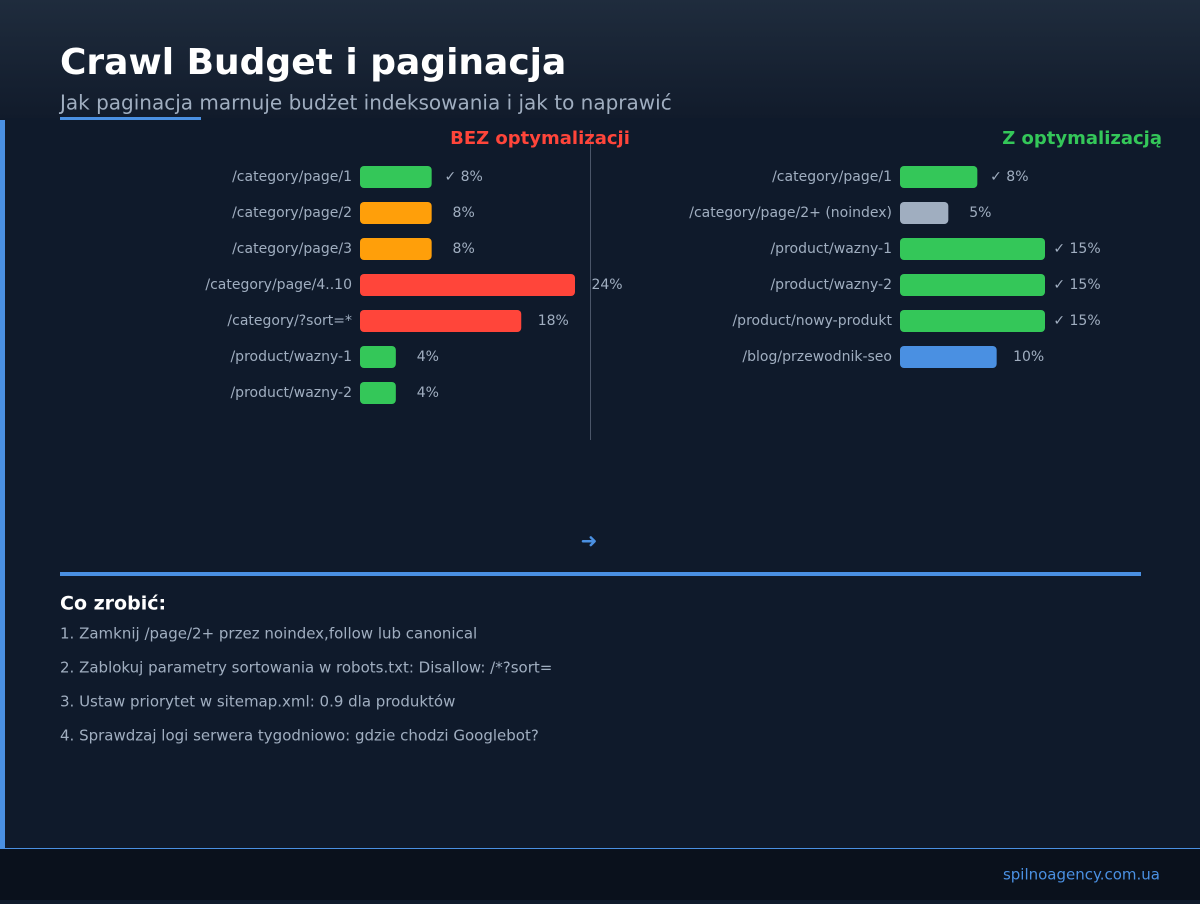 This screenshot has width=1200, height=904. Describe the element at coordinates (980, 213) in the screenshot. I see `value-label: 5%` at that location.